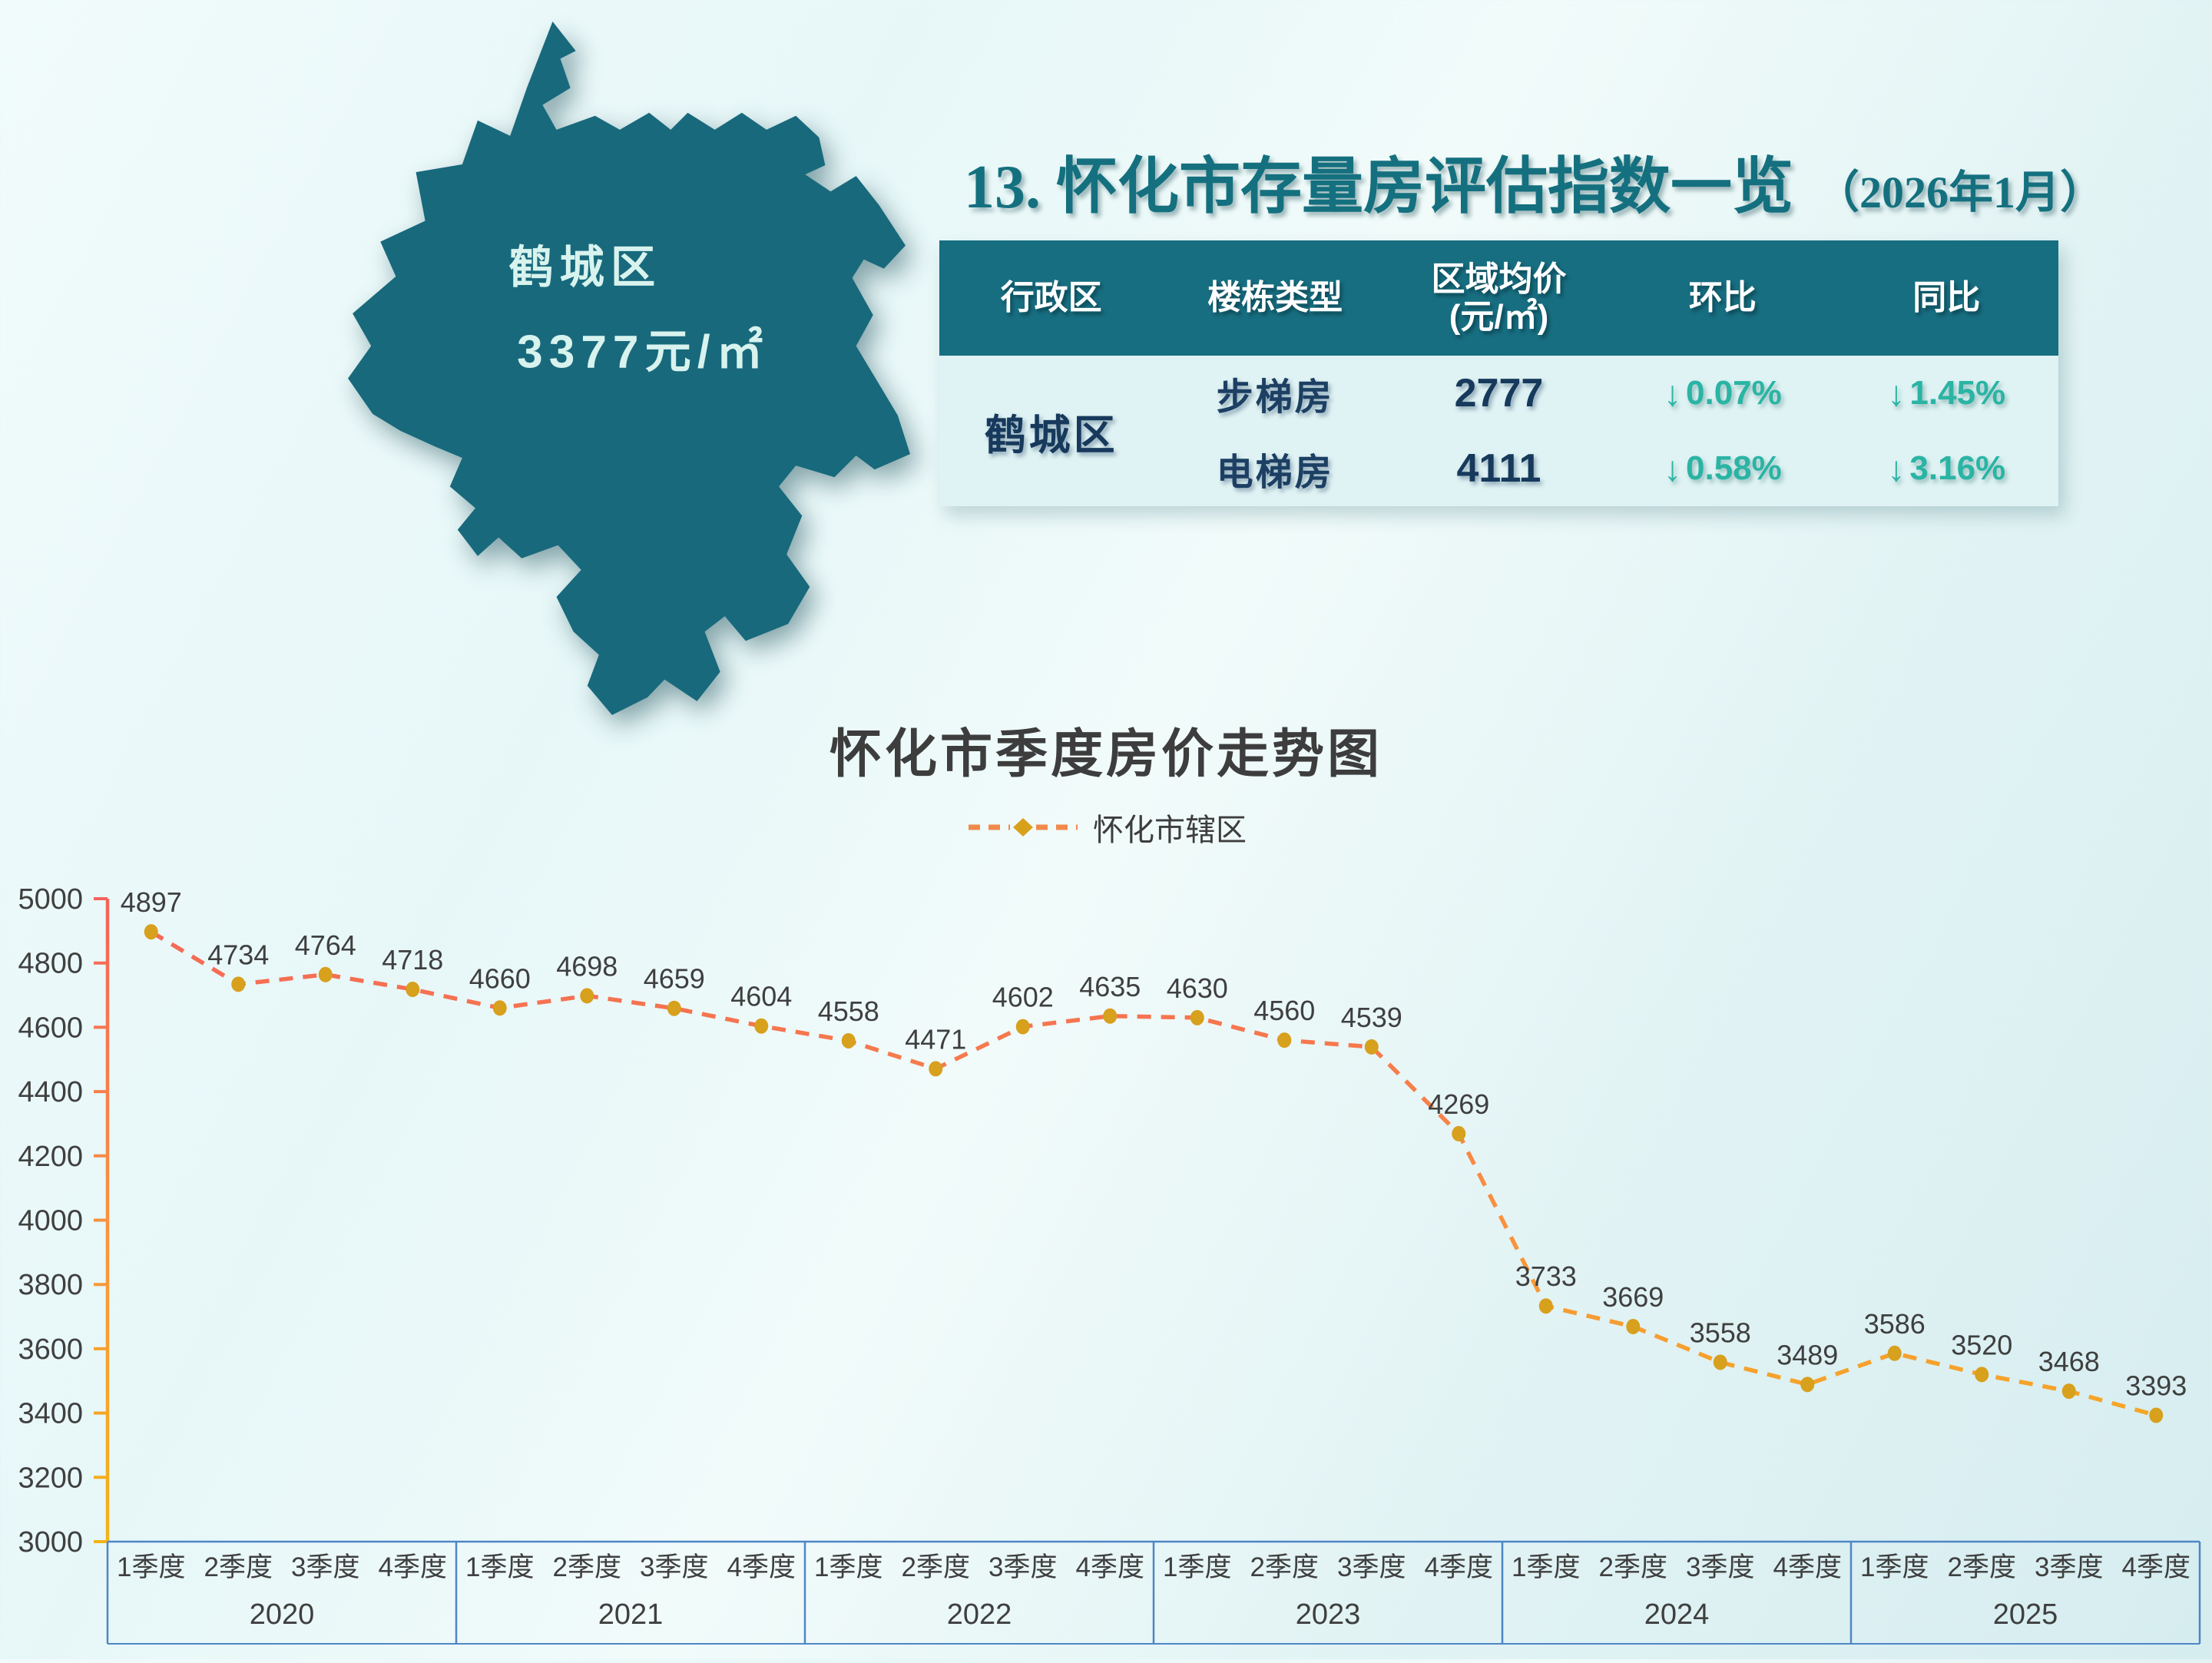 The image size is (2212, 1663). What do you see at coordinates (500, 978) in the screenshot?
I see `svg-text: 4660` at bounding box center [500, 978].